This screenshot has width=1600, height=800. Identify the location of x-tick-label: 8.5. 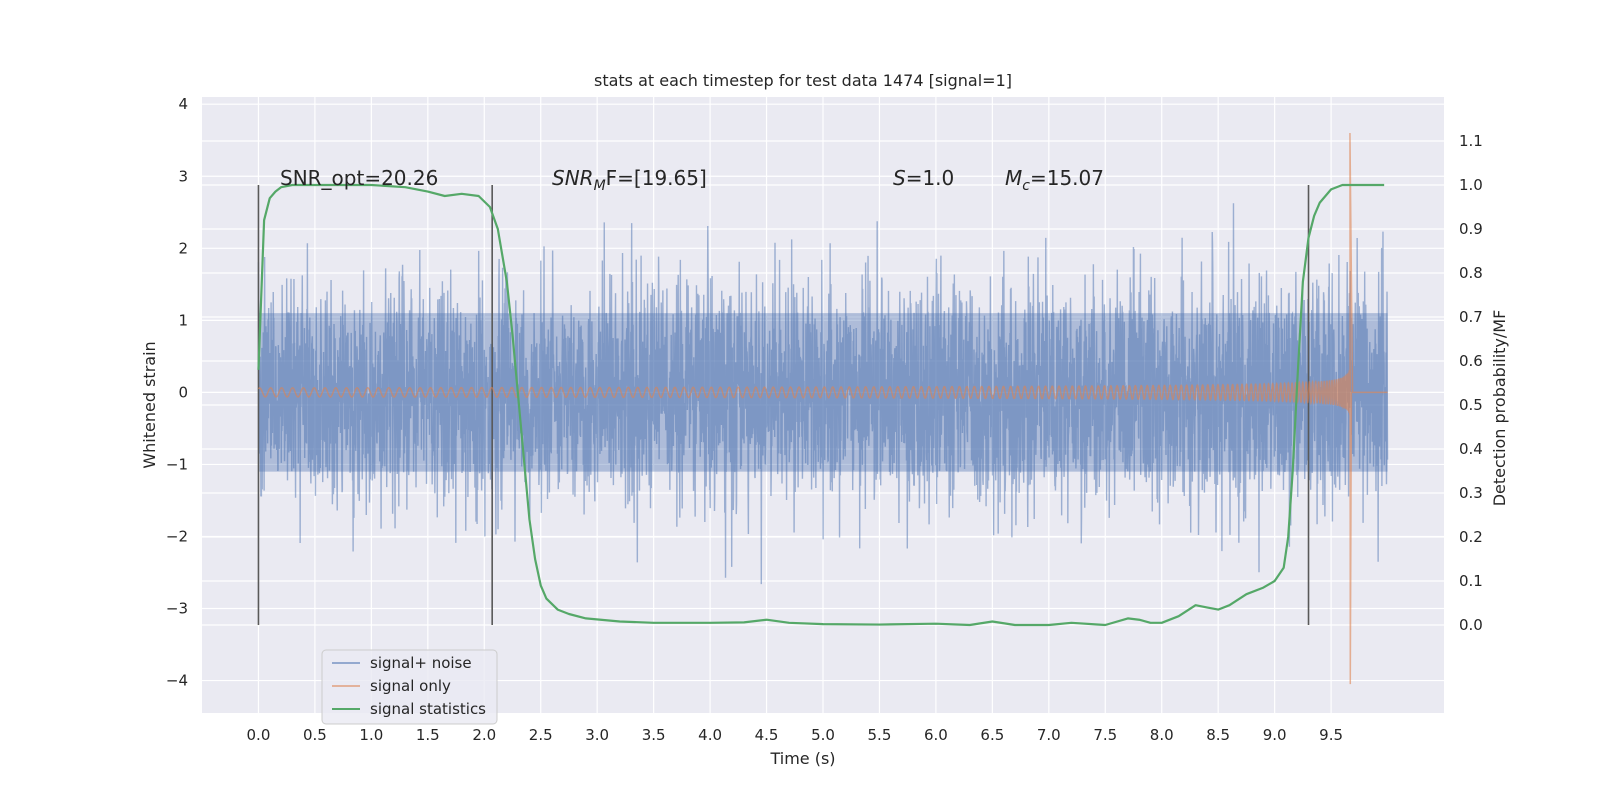
(1218, 735).